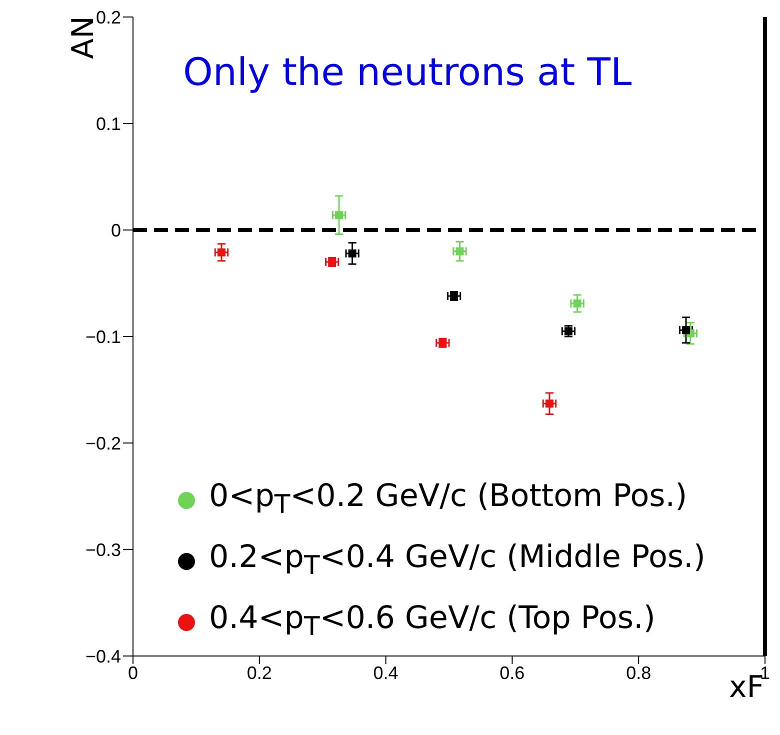 Image resolution: width=780 pixels, height=735 pixels. Describe the element at coordinates (512, 672) in the screenshot. I see `x-tick-label: 0.6` at that location.